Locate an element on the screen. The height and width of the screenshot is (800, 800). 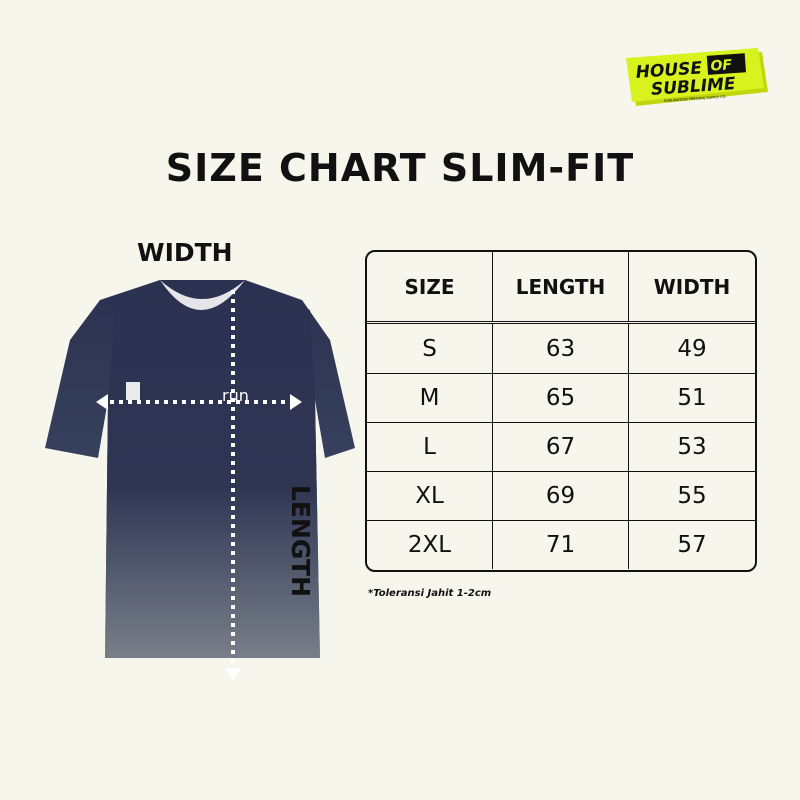
page-title: SIZE CHART SLIM-FIT is located at coordinates (400, 168).